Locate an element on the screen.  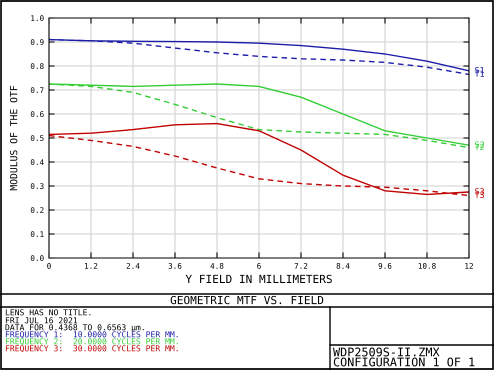
text: LENS HAS NO TITLE. is located at coordinates (48, 312).